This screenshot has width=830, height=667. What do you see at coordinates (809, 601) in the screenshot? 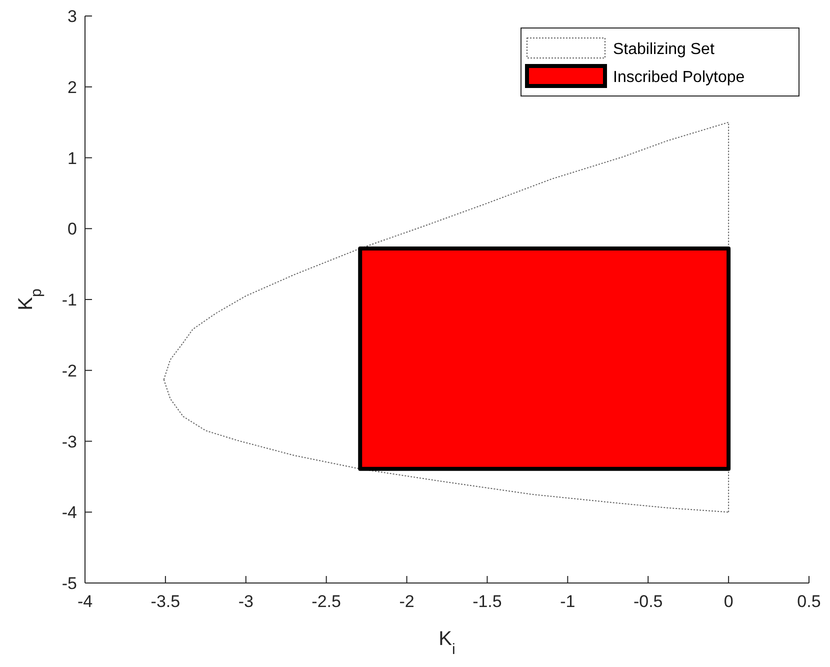
I see `x-tick-label: 0.5` at bounding box center [809, 601].